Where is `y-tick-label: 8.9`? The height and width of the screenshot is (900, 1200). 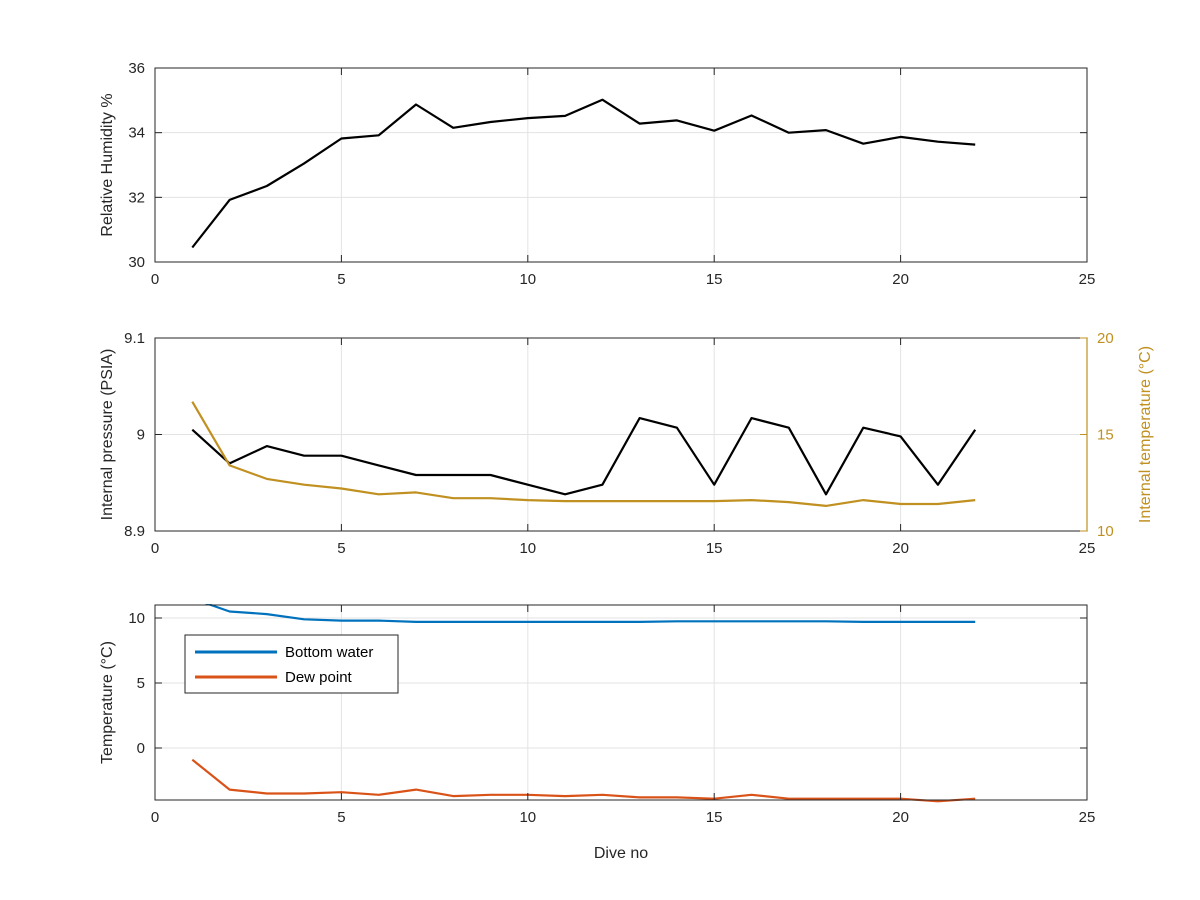 y-tick-label: 8.9 is located at coordinates (134, 531).